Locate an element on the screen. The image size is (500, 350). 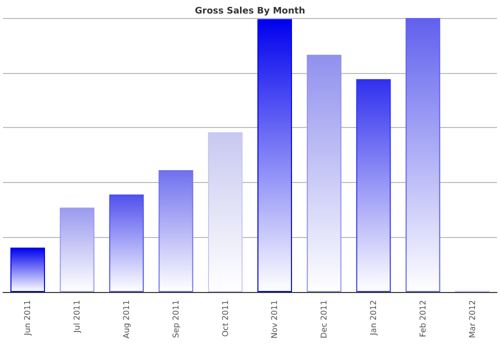
chart-title: Gross Sales By Month is located at coordinates (250, 11).